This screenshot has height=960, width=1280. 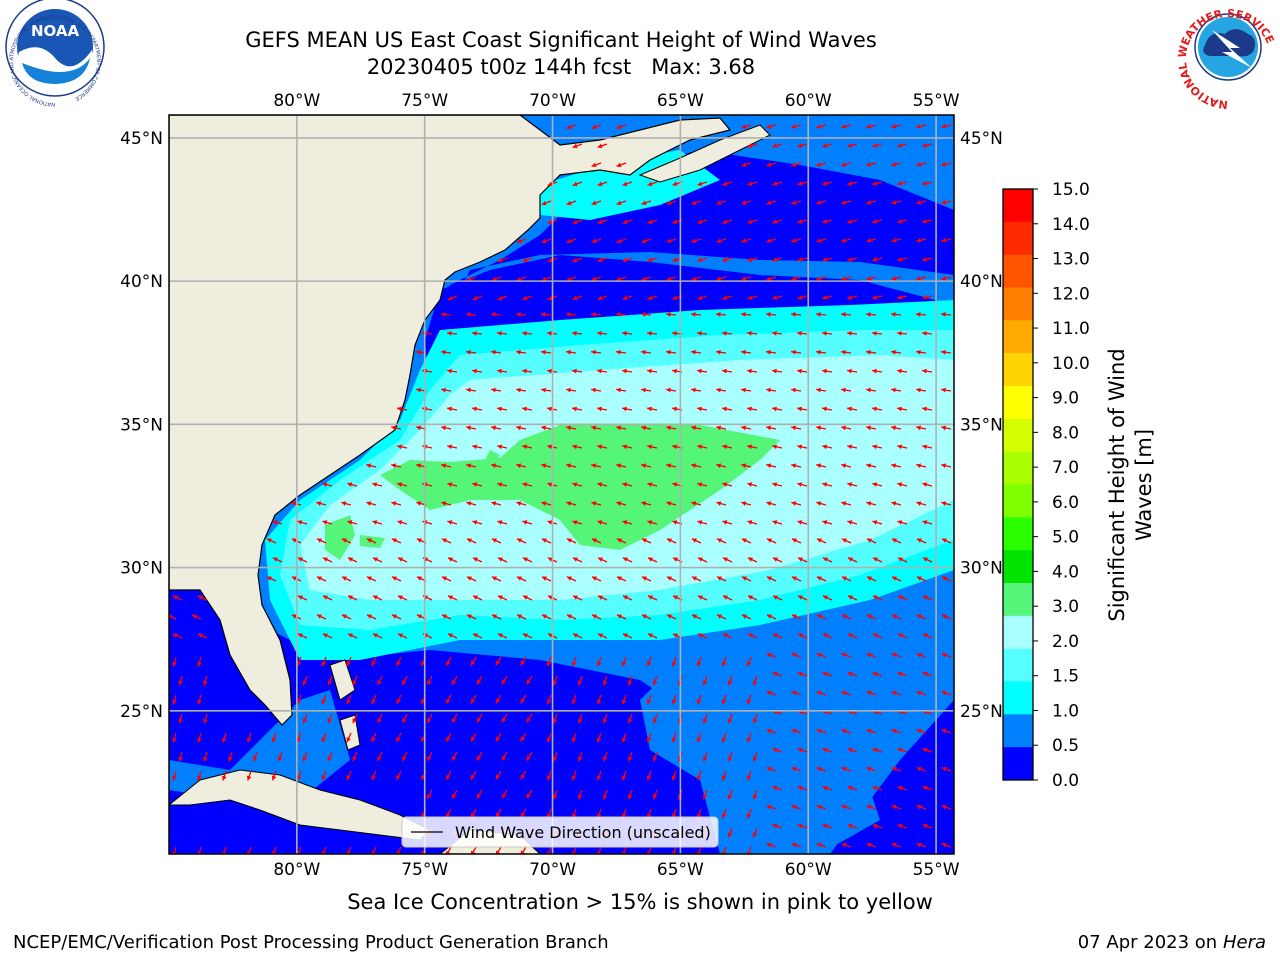 I want to click on colorbar-tick-label: 0.0, so click(x=1065, y=781).